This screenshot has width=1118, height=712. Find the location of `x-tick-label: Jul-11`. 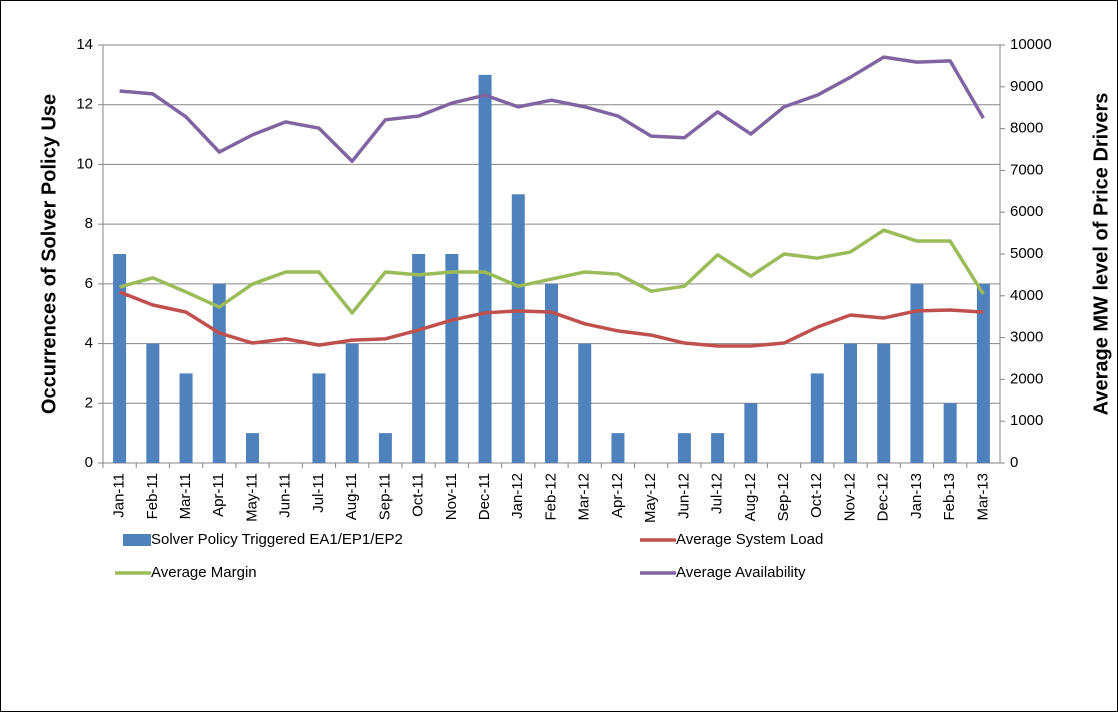

x-tick-label: Jul-11 is located at coordinates (318, 493).